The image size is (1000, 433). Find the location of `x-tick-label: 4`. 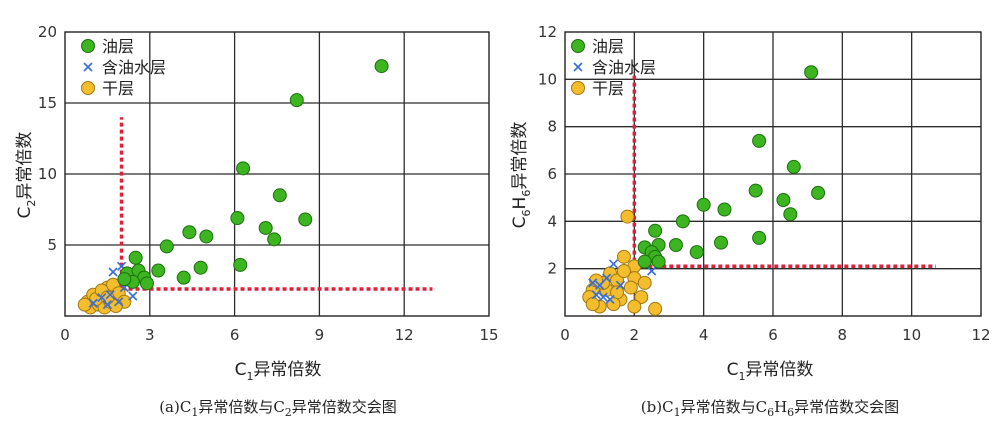

x-tick-label: 4 is located at coordinates (704, 335).